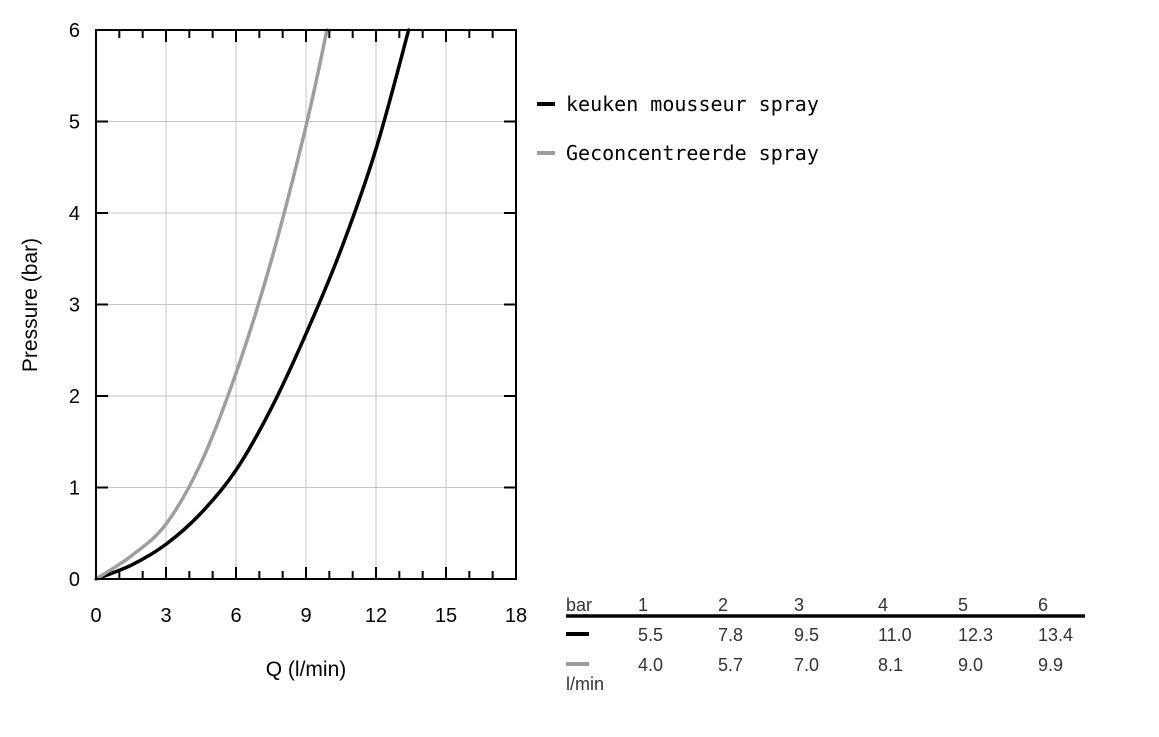 Image resolution: width=1159 pixels, height=737 pixels. Describe the element at coordinates (970, 665) in the screenshot. I see `table-cell: 9.0` at that location.